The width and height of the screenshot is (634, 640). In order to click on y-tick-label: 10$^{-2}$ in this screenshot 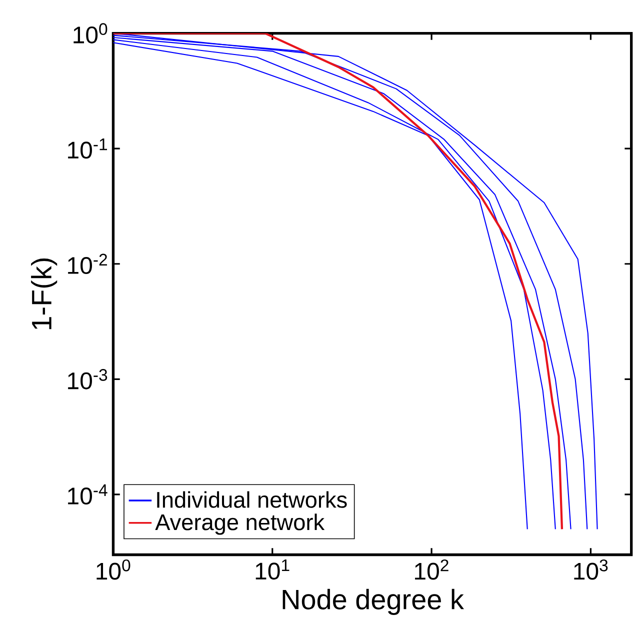, I will do `click(88, 264)`.